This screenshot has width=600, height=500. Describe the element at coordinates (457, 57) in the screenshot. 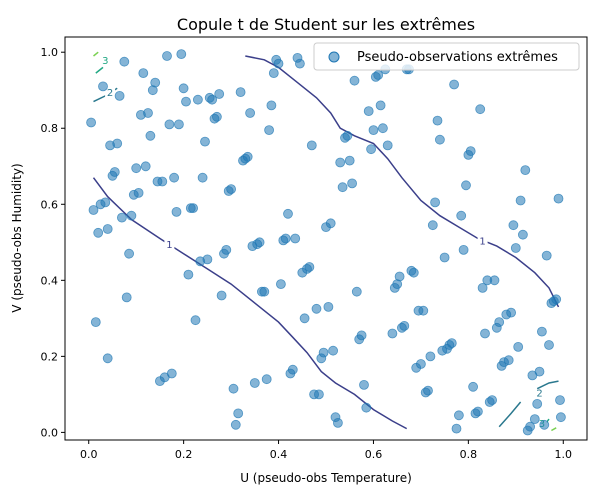

I see `legend-label: Pseudo-observations extrêmes` at that location.